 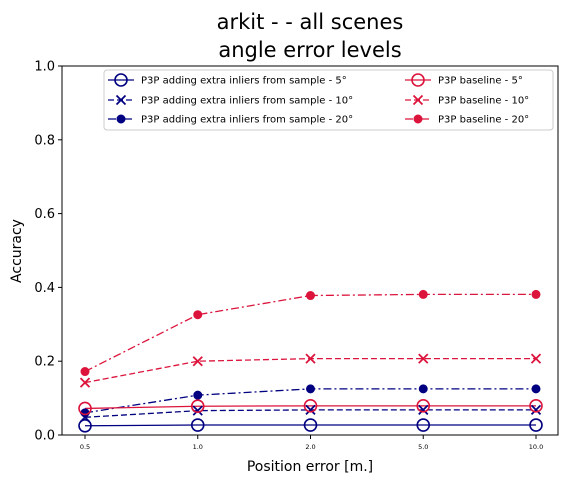 What do you see at coordinates (44, 140) in the screenshot?
I see `y-tick-label: 0.8` at bounding box center [44, 140].